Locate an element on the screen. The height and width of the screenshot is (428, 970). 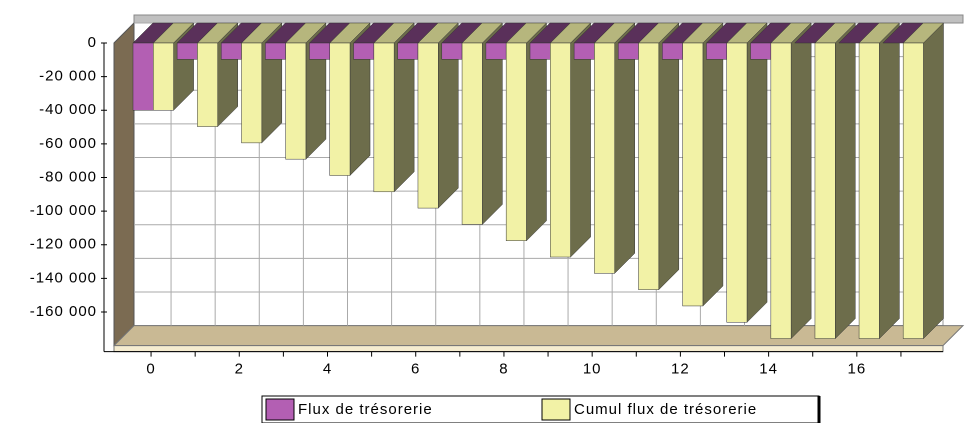
left-wall is located at coordinates (124, 184).